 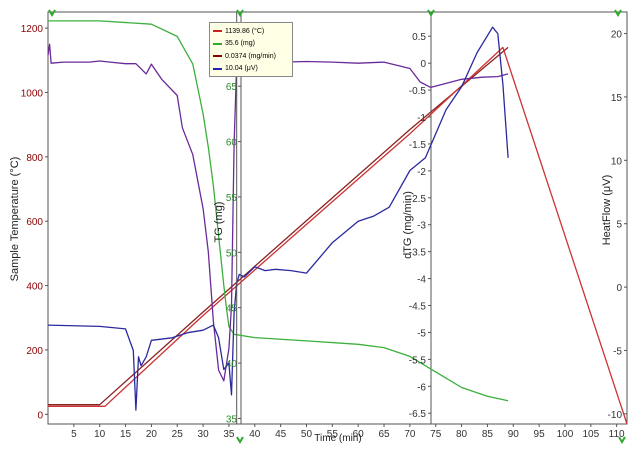 What do you see at coordinates (514, 434) in the screenshot?
I see `x-tick-label: 90` at bounding box center [514, 434].